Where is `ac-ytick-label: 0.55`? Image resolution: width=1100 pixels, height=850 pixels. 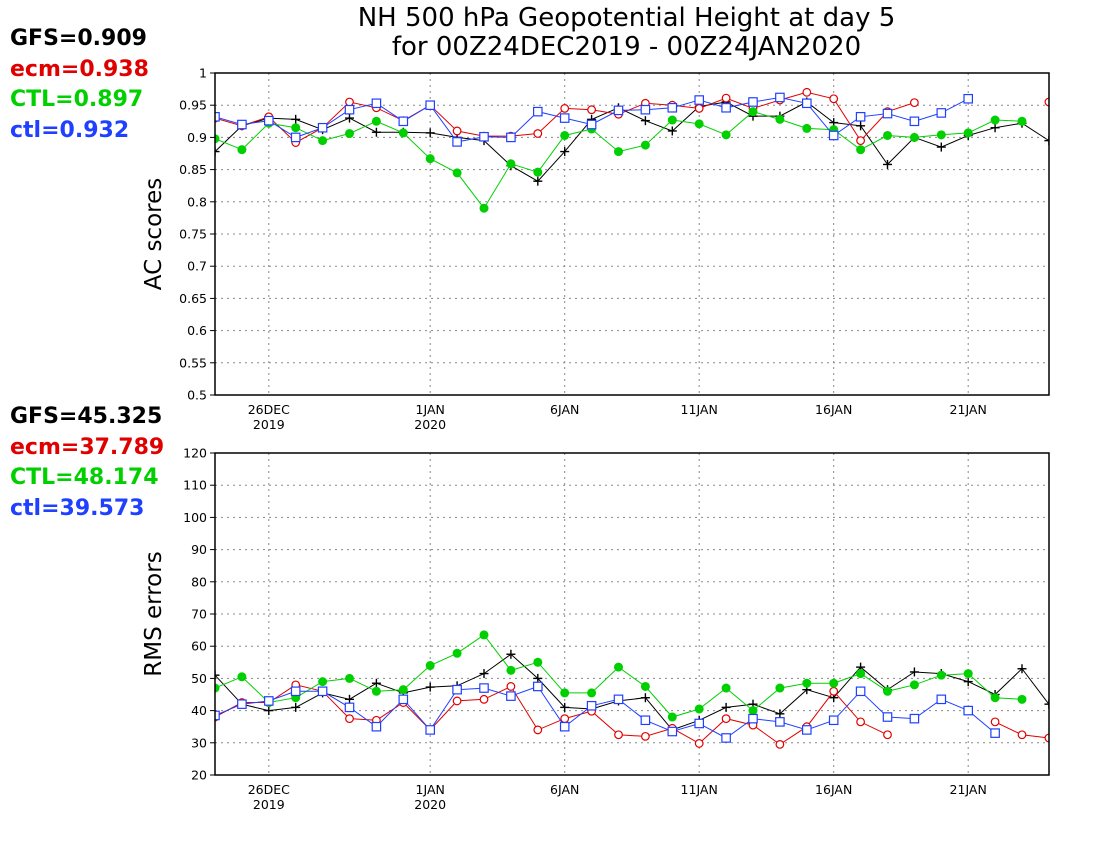 ac-ytick-label: 0.55 is located at coordinates (193, 362).